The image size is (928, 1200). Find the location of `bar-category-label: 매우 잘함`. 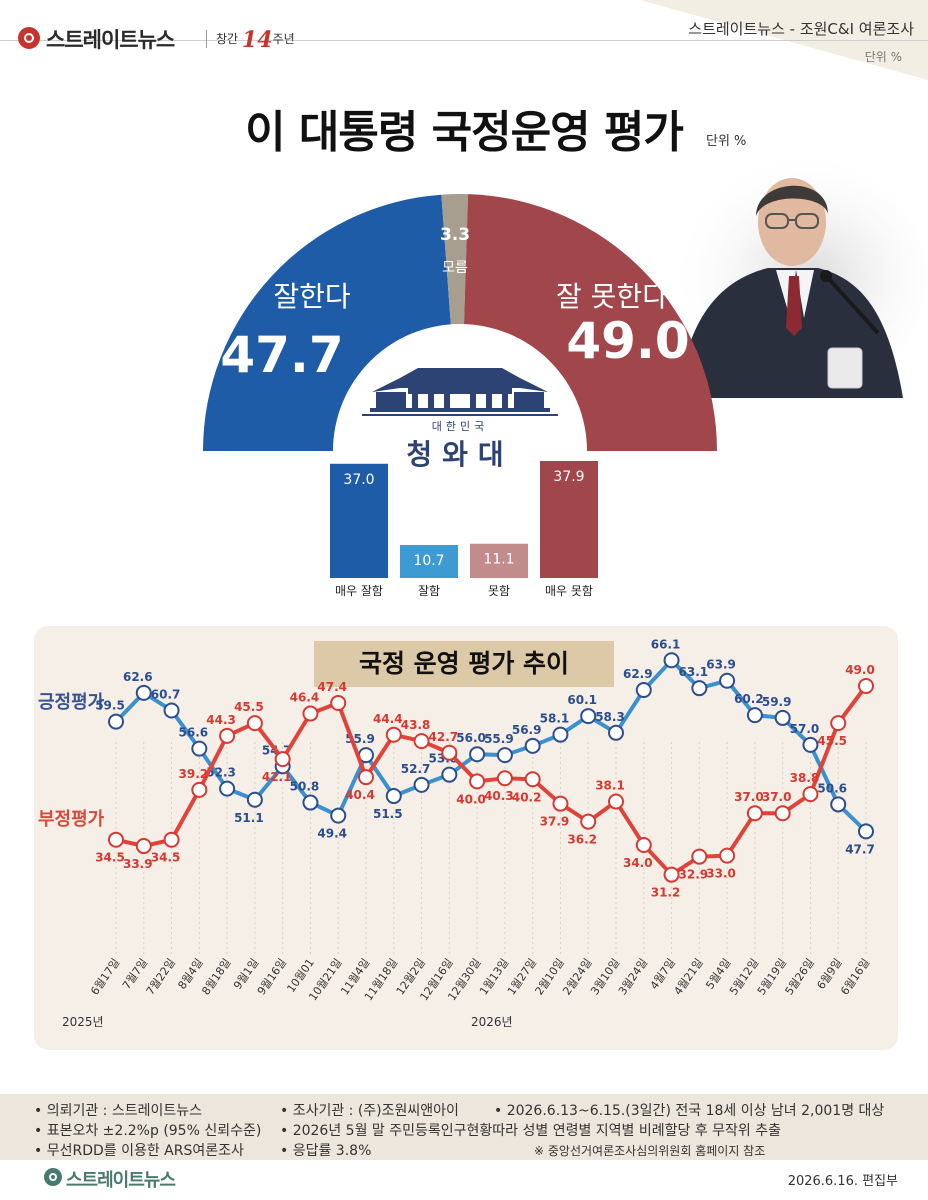

bar-category-label: 매우 잘함 is located at coordinates (359, 591).